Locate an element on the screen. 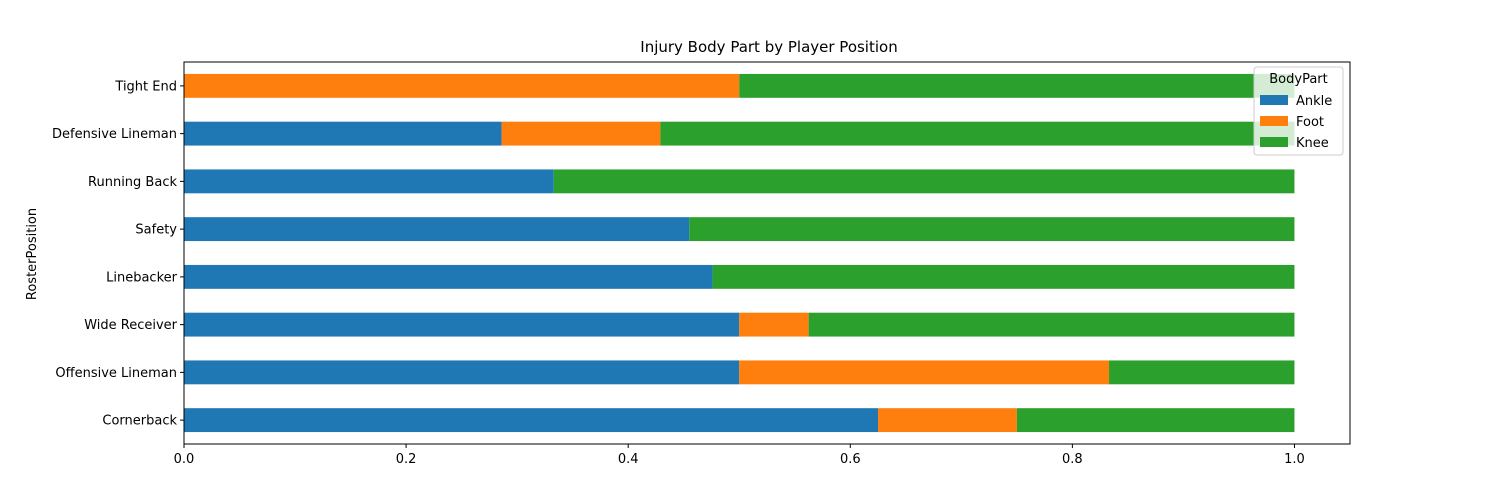  legend: BodyPart Ankle Foot Knee is located at coordinates (1298, 111).